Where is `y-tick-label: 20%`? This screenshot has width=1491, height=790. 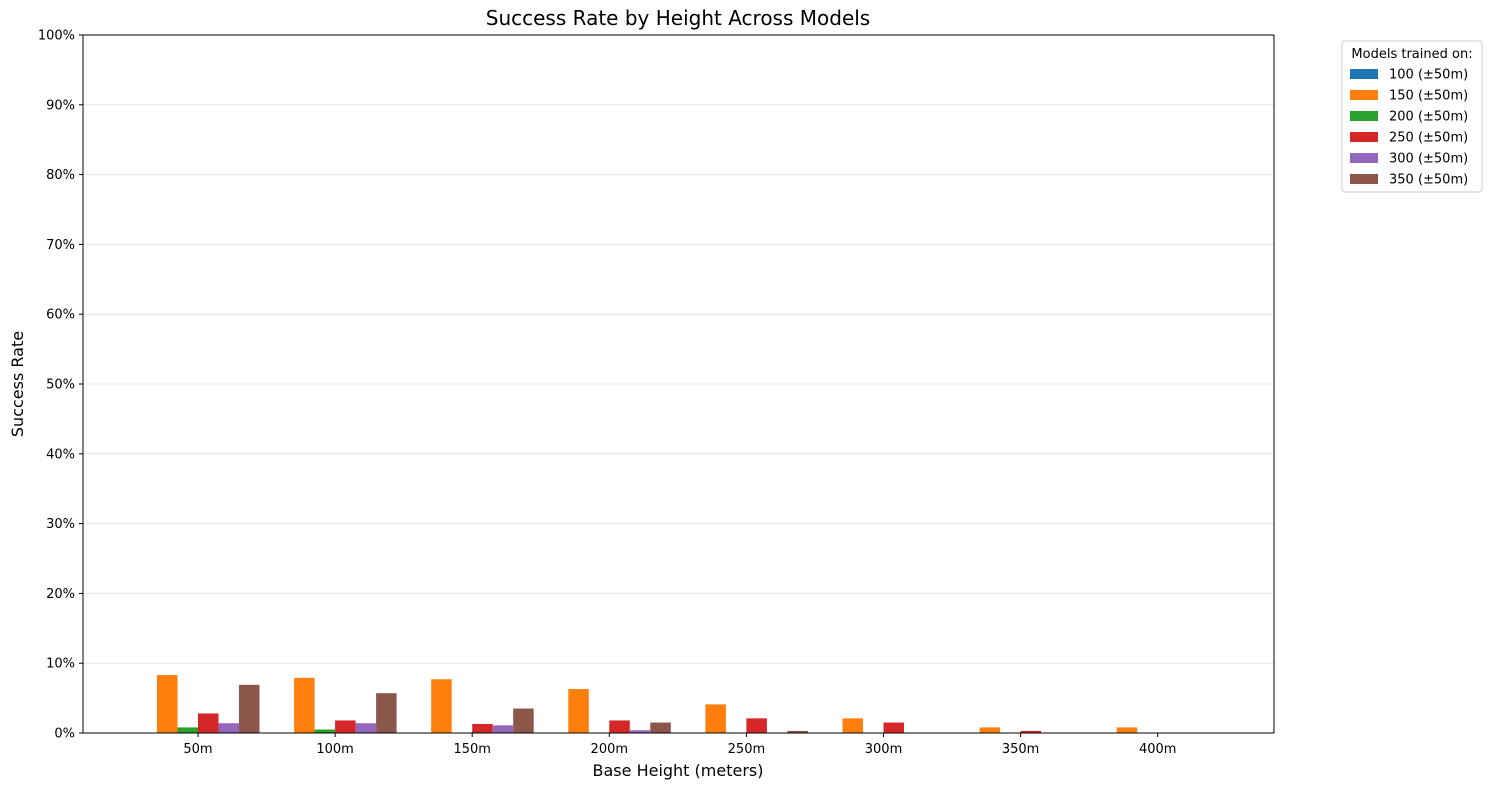
y-tick-label: 20% is located at coordinates (60, 594).